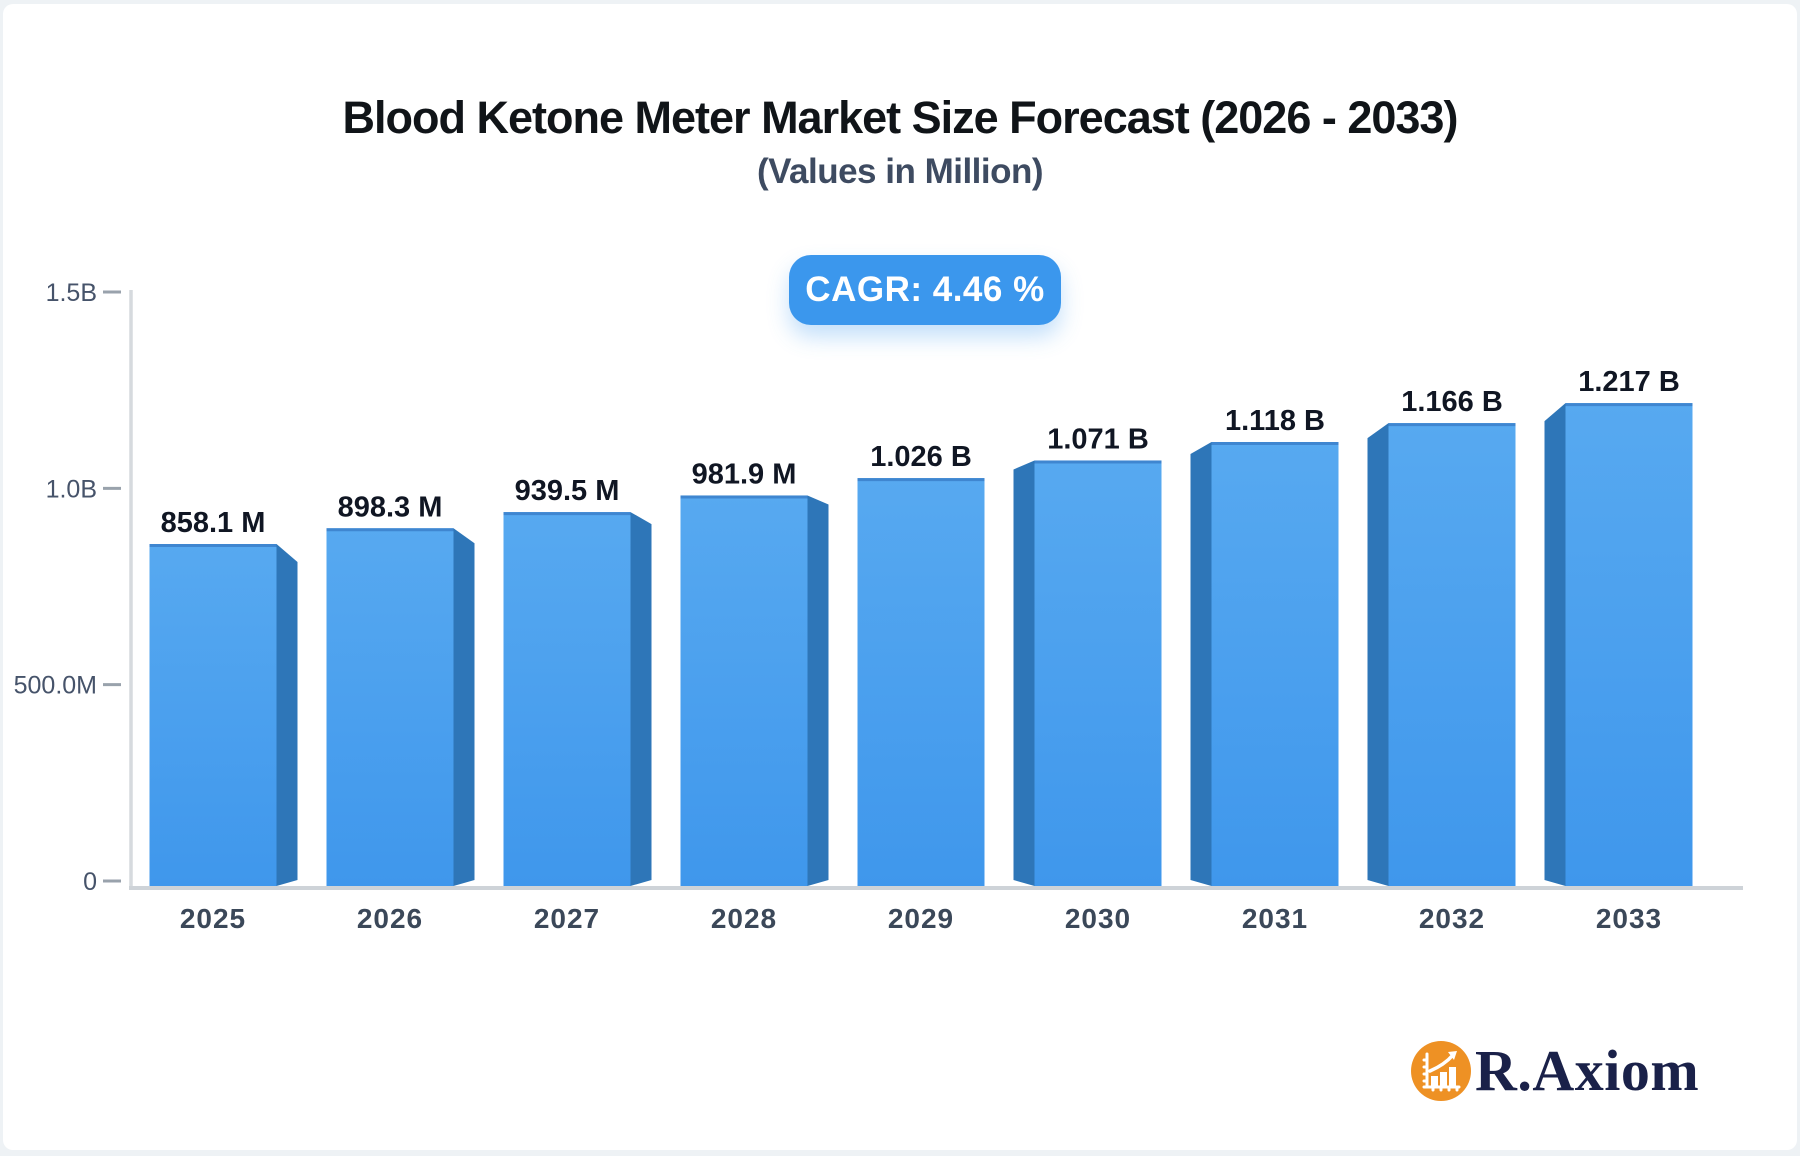 Image resolution: width=1800 pixels, height=1156 pixels. What do you see at coordinates (55, 686) in the screenshot?
I see `y-tick-label: 500.0M` at bounding box center [55, 686].